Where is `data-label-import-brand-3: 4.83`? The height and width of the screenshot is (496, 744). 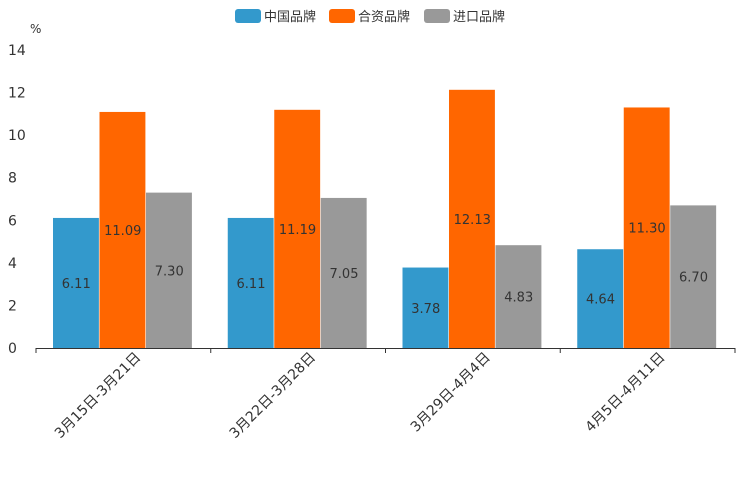 data-label-import-brand-3: 4.83 is located at coordinates (518, 298).